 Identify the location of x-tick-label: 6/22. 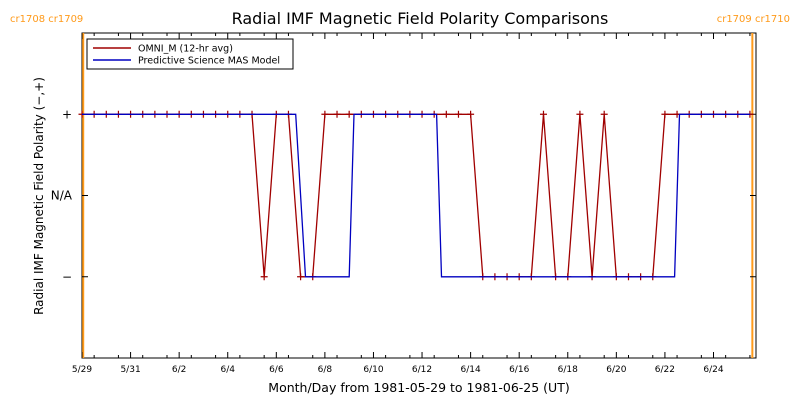
(665, 370).